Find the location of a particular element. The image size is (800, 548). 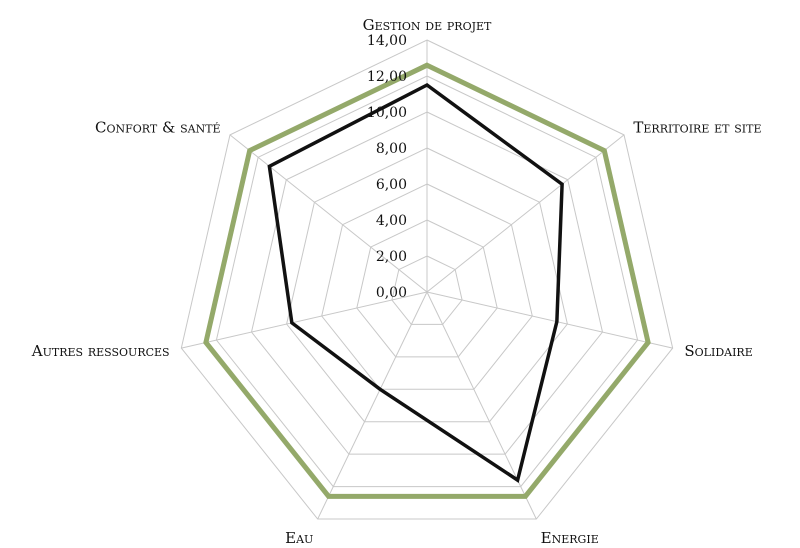

tick-label: 4,00 is located at coordinates (391, 221).